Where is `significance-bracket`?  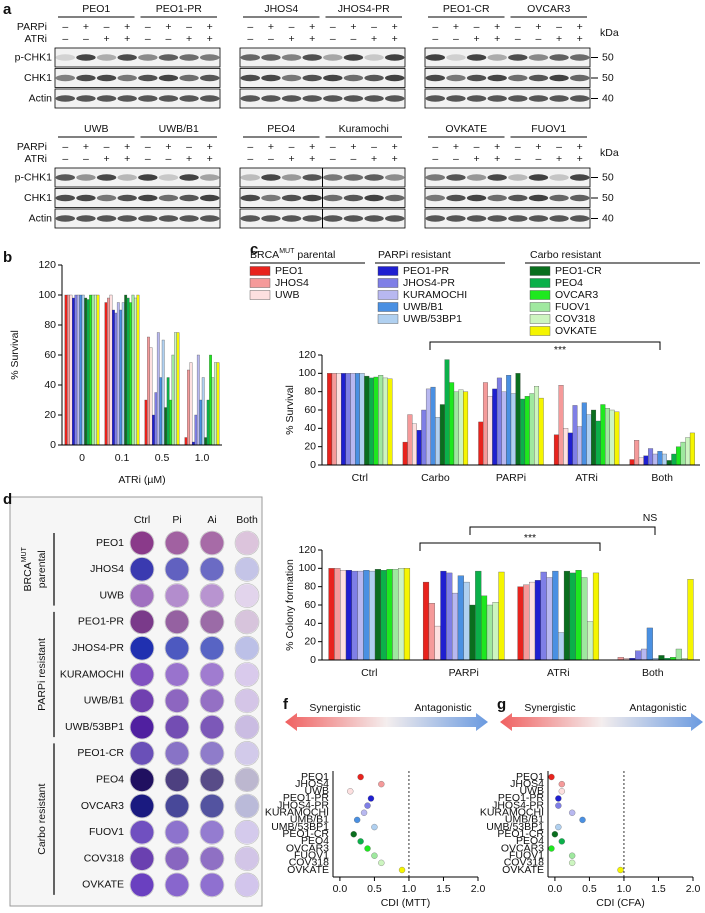
significance-bracket is located at coordinates (545, 345).